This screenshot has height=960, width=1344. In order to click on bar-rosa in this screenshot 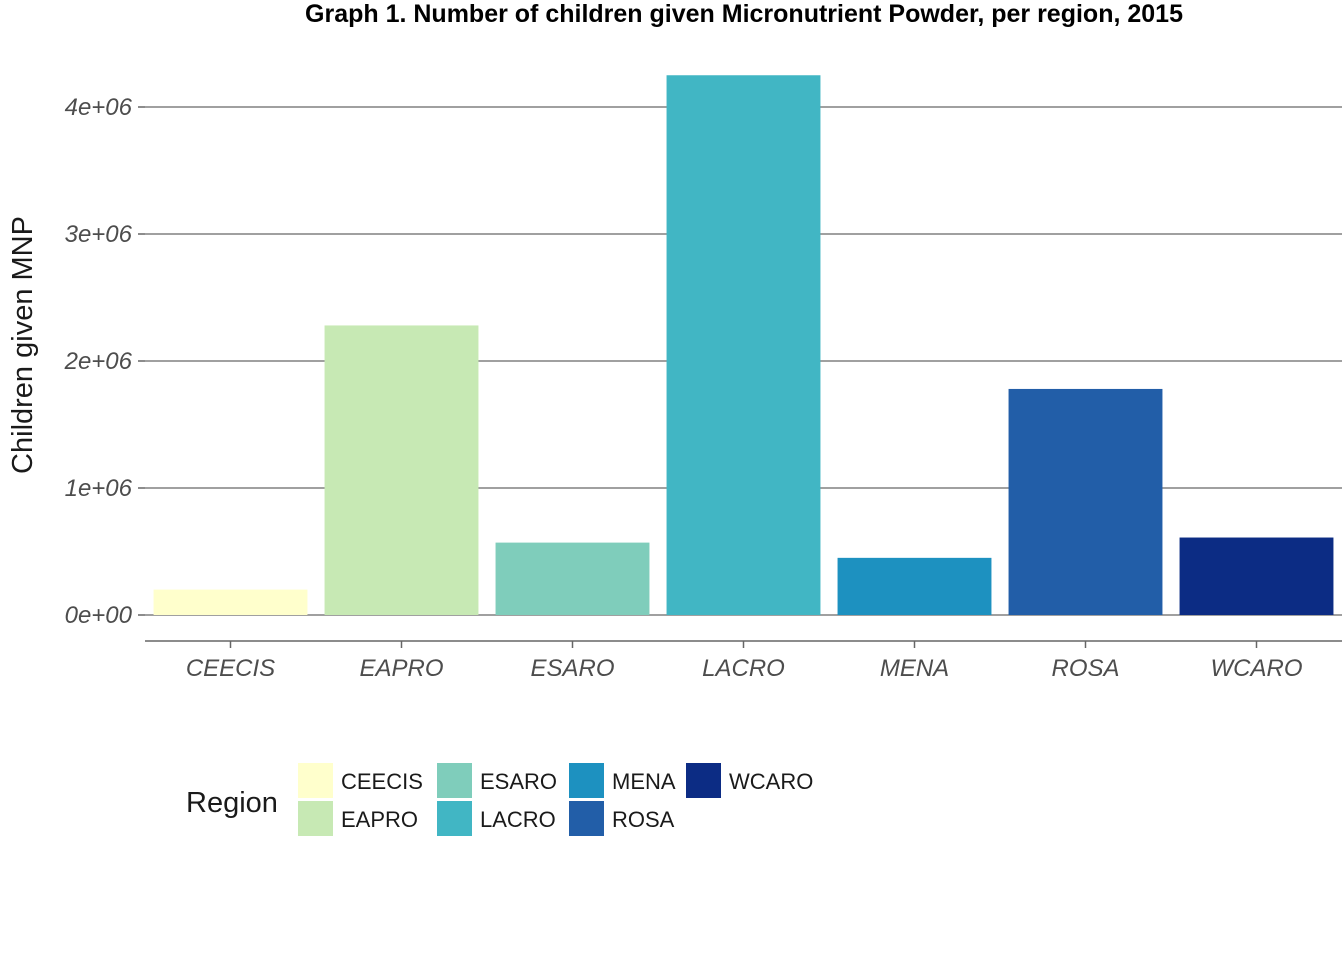, I will do `click(1085, 501)`.